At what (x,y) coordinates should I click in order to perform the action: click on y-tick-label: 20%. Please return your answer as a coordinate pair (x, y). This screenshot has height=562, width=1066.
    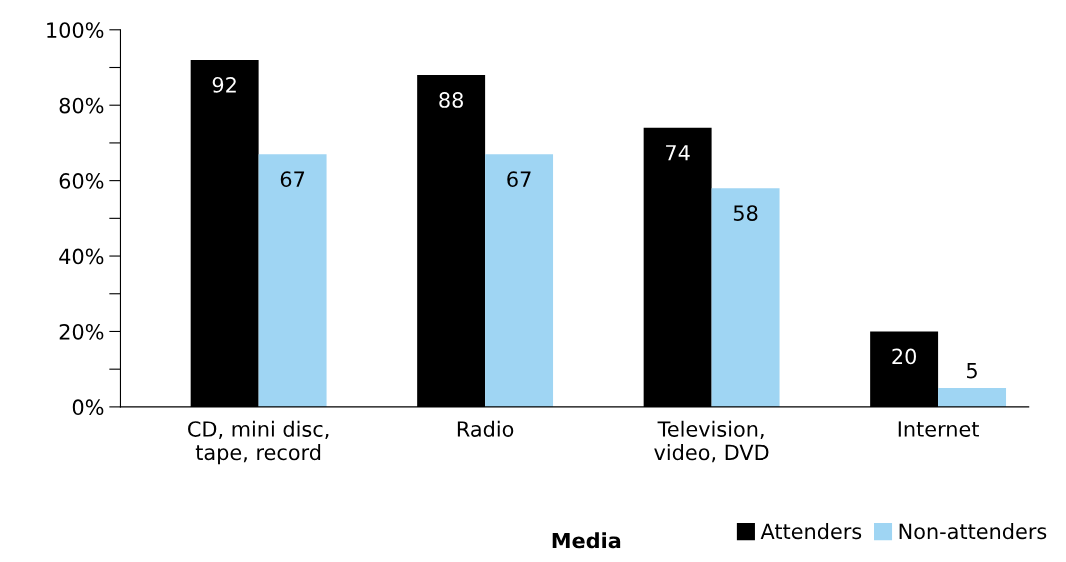
    Looking at the image, I should click on (81, 331).